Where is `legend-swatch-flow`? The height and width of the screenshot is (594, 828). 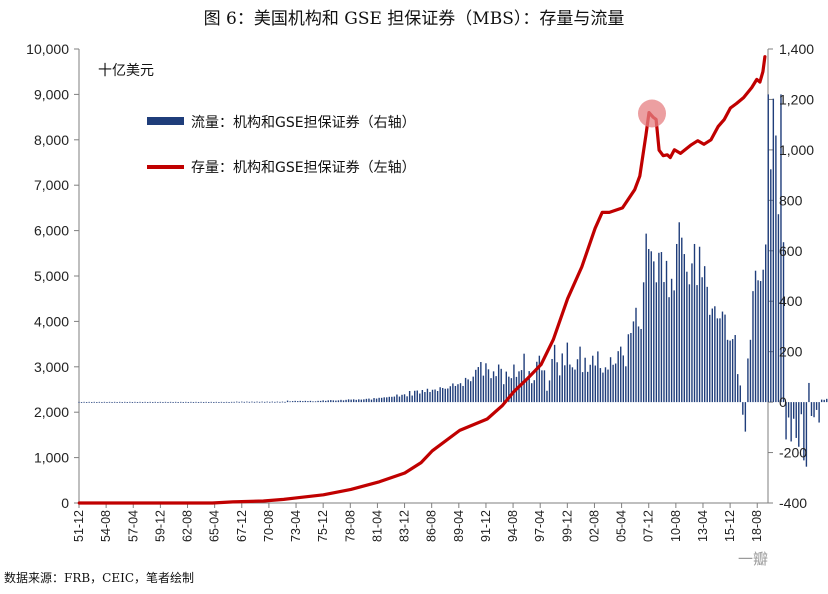 legend-swatch-flow is located at coordinates (165, 121).